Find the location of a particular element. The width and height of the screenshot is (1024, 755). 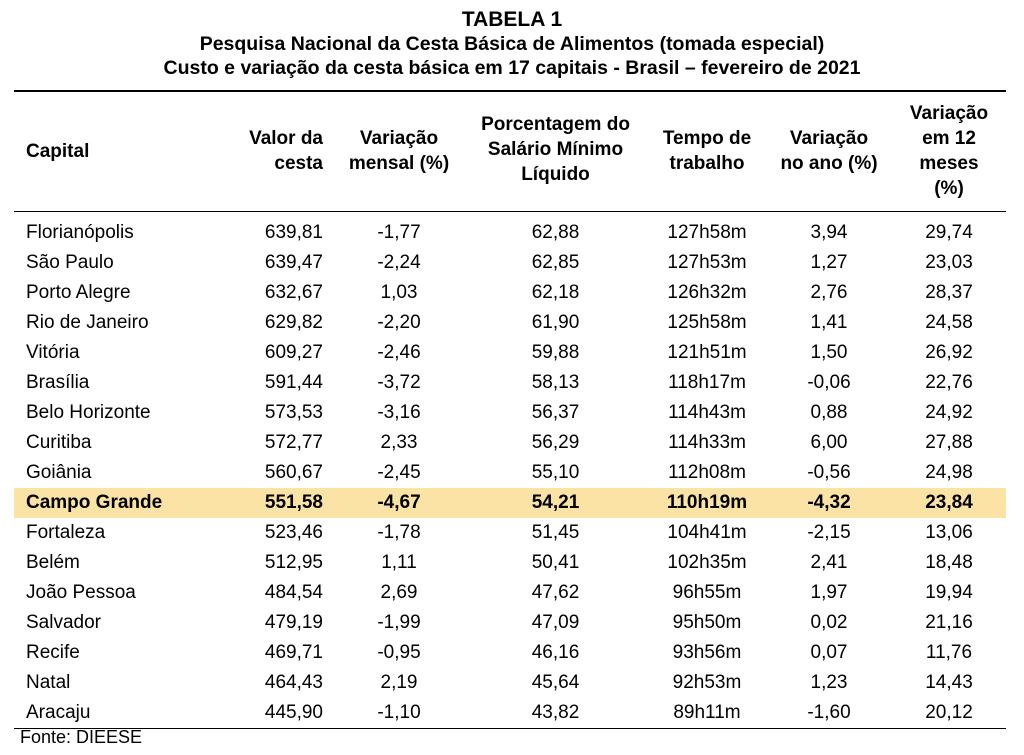

cell-variacao-mensal: -2,20 is located at coordinates (399, 322).